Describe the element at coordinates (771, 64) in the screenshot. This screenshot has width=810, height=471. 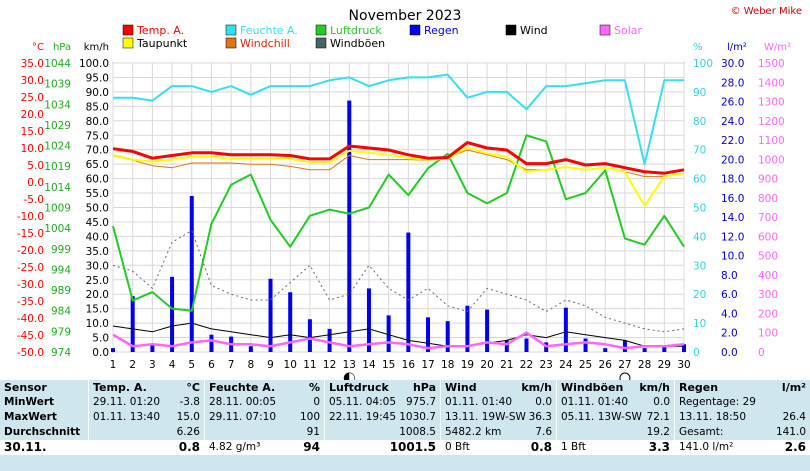
I see `solar-tick-label: 1500` at that location.